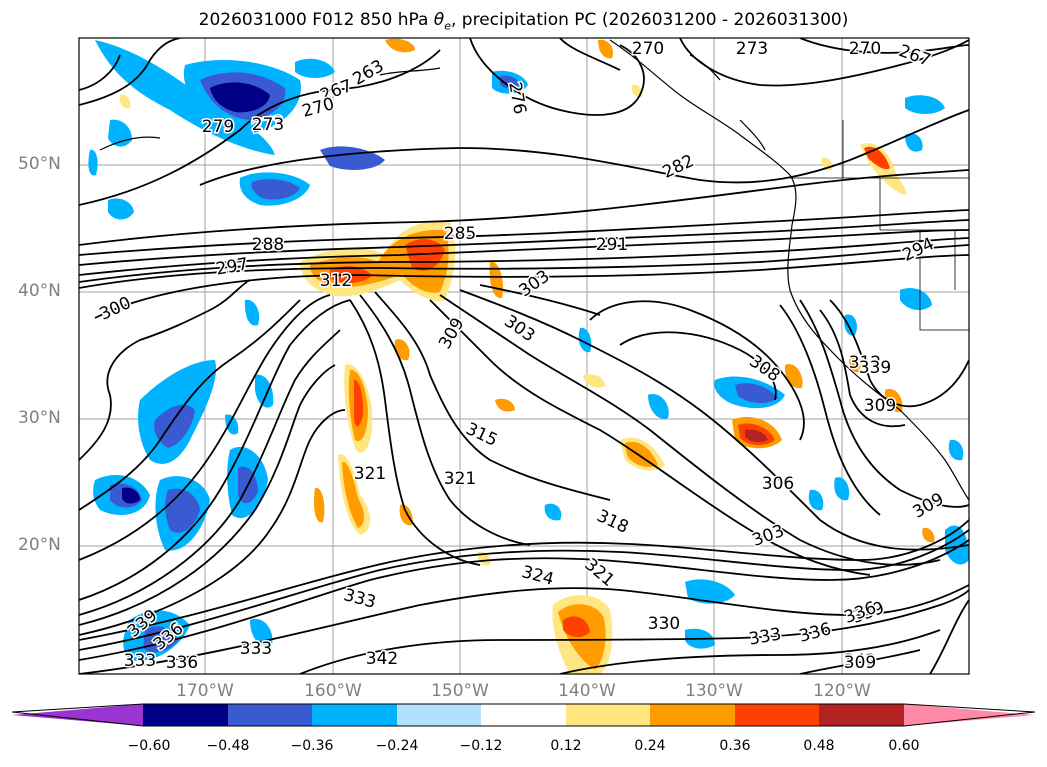 This screenshot has width=1047, height=767. I want to click on title-theta: θ, so click(439, 20).